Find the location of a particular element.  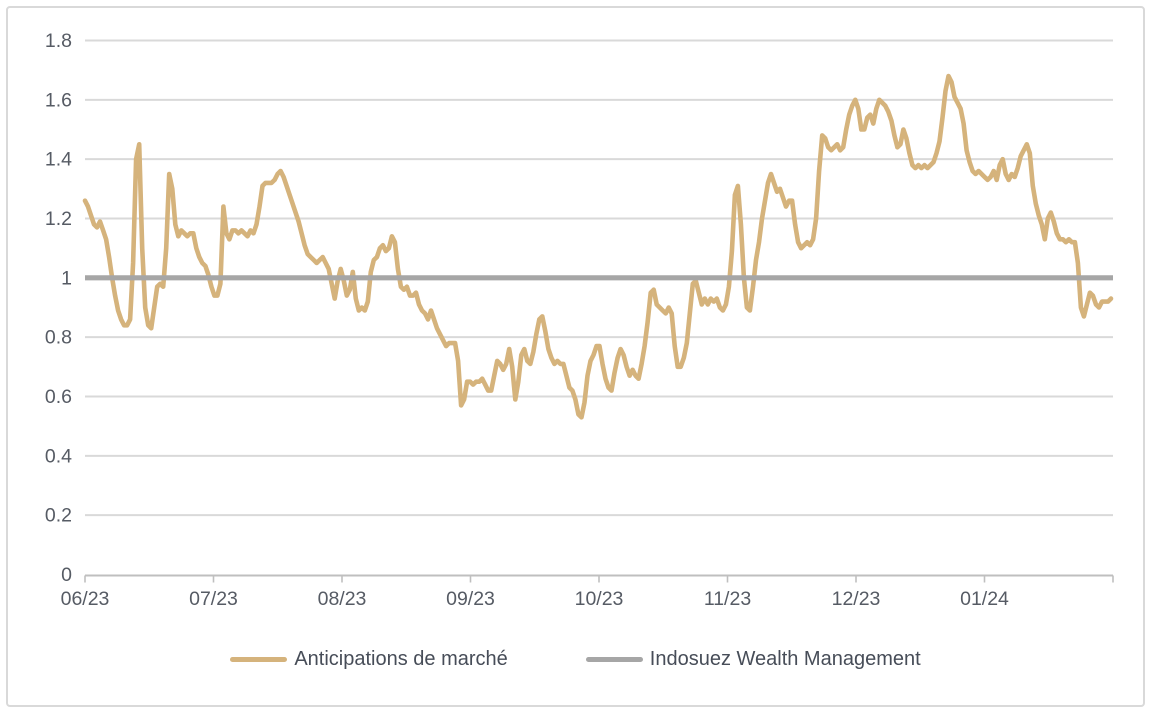

y-axis-tick-label: 1 is located at coordinates (66, 278).